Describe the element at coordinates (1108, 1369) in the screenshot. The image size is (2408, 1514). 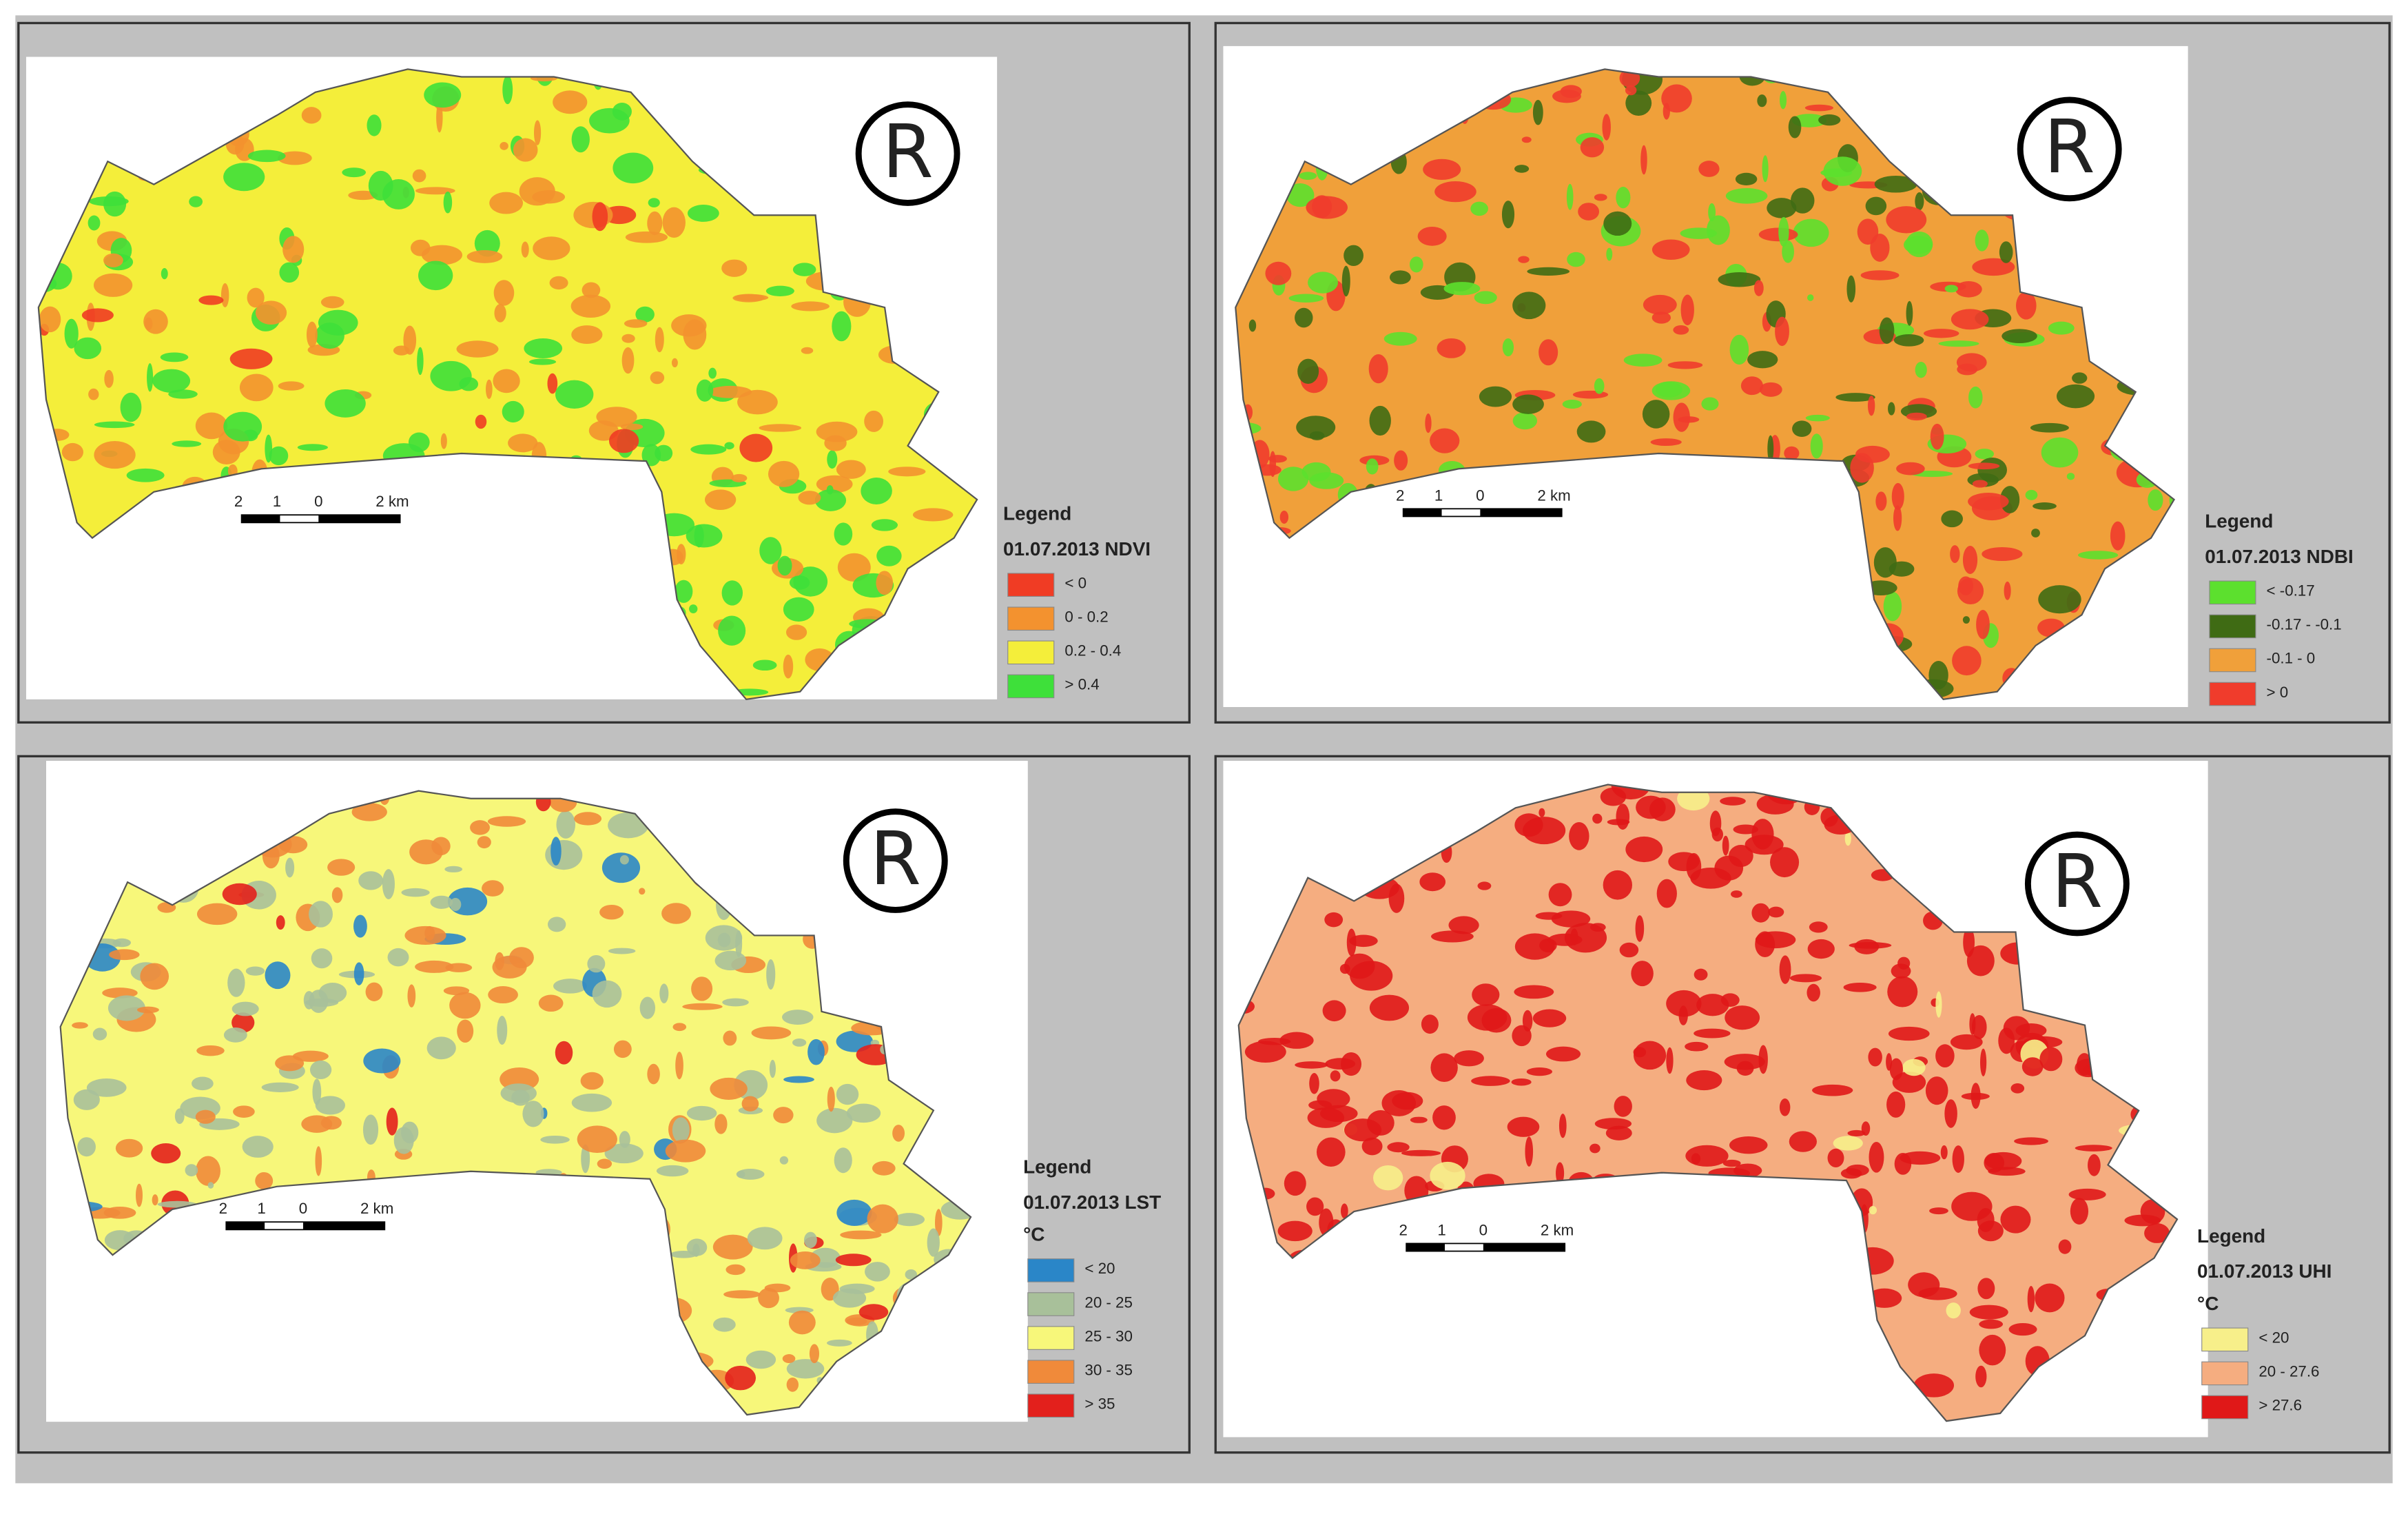
I see `legend-label: 30 - 35` at that location.